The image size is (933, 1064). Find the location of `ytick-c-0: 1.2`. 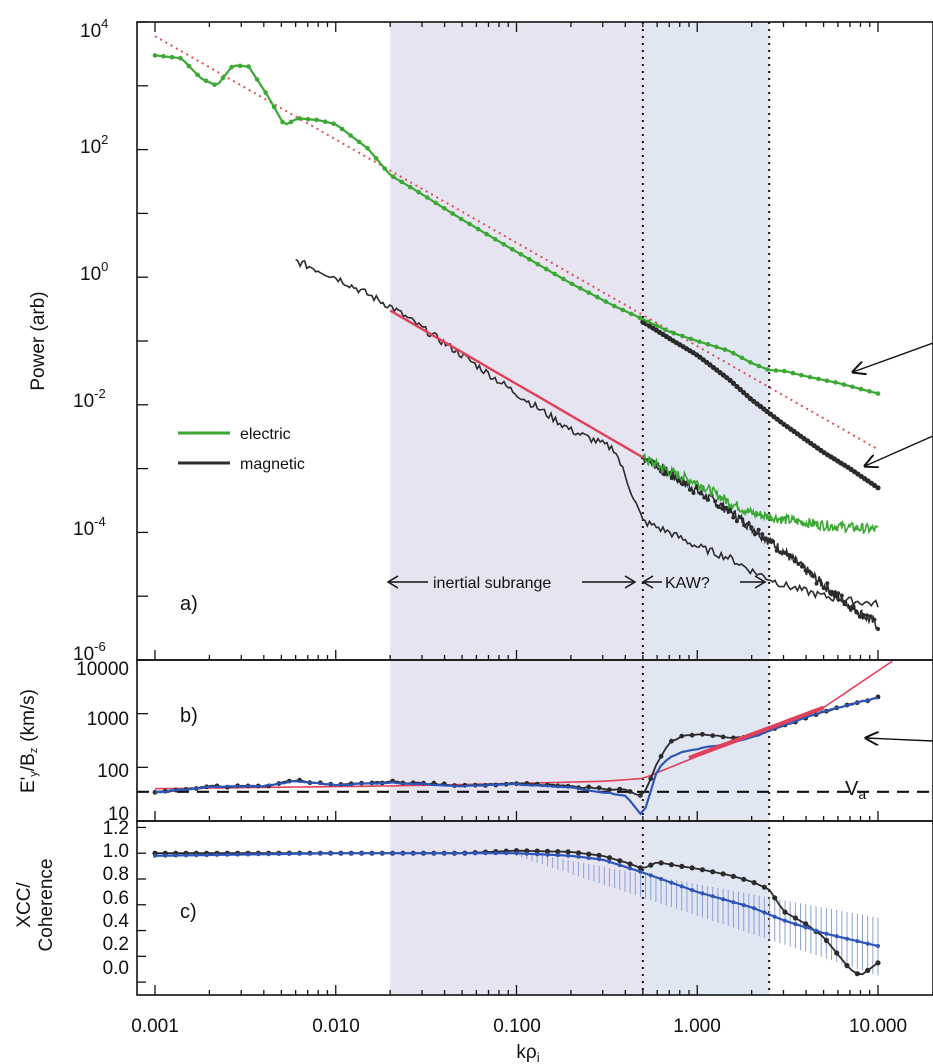

ytick-c-0: 1.2 is located at coordinates (116, 828).